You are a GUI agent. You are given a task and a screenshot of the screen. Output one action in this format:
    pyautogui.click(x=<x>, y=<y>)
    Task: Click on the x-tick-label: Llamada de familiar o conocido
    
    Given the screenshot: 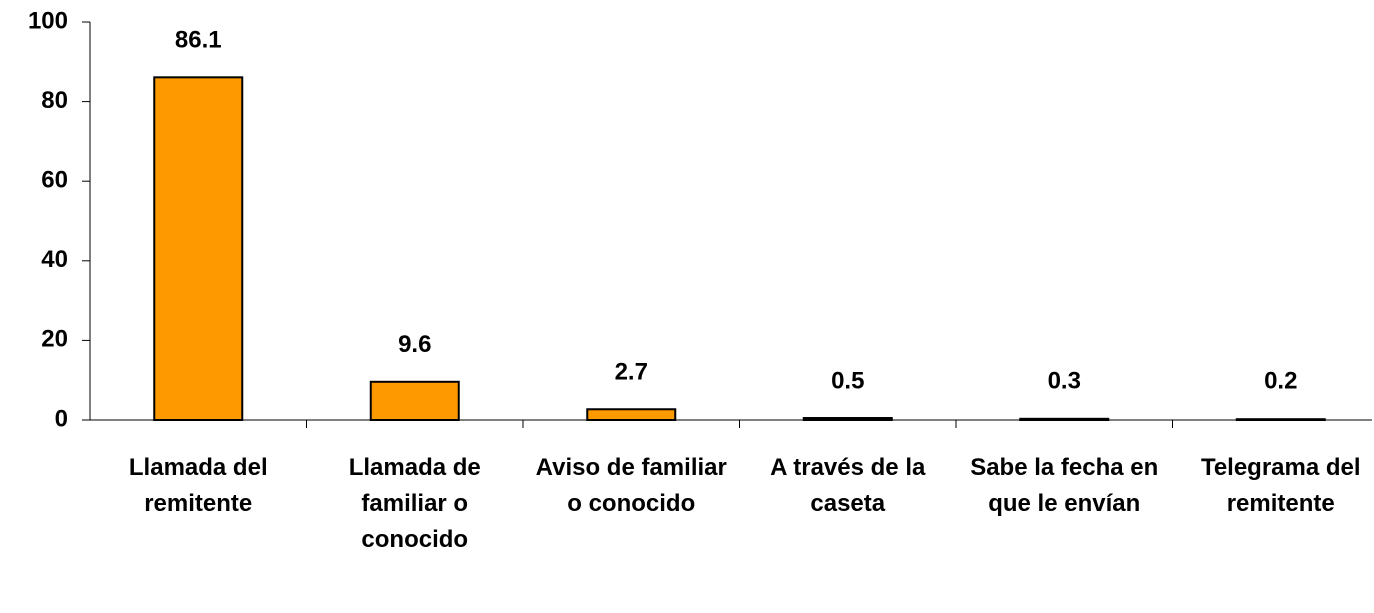 What is the action you would take?
    pyautogui.click(x=414, y=503)
    